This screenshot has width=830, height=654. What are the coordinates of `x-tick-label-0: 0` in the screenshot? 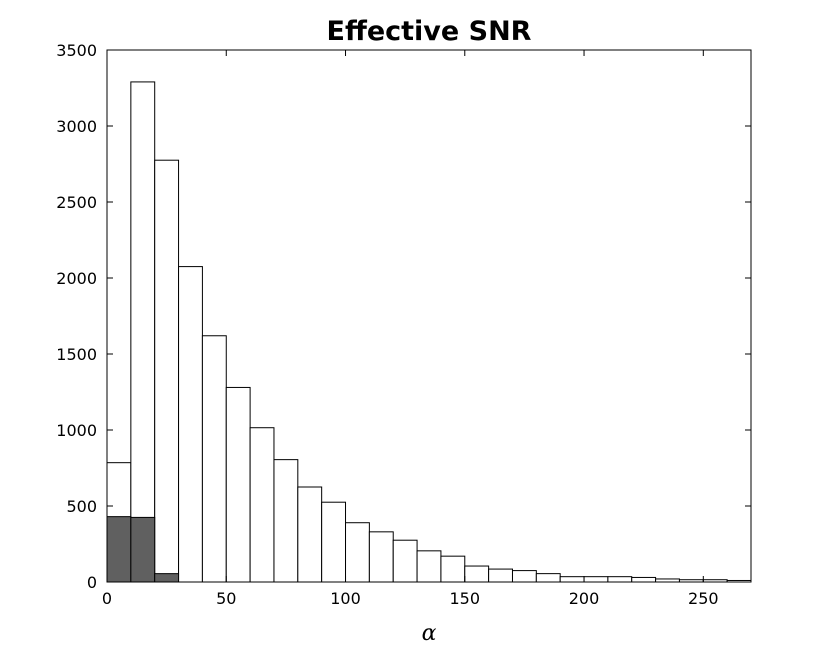 It's located at (107, 598).